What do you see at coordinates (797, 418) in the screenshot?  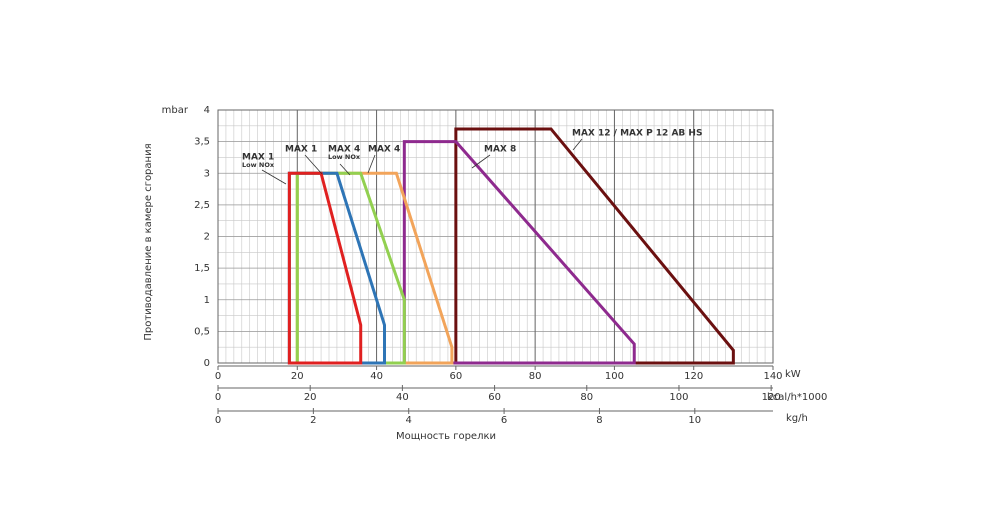 I see `x3-unit: kg/h` at bounding box center [797, 418].